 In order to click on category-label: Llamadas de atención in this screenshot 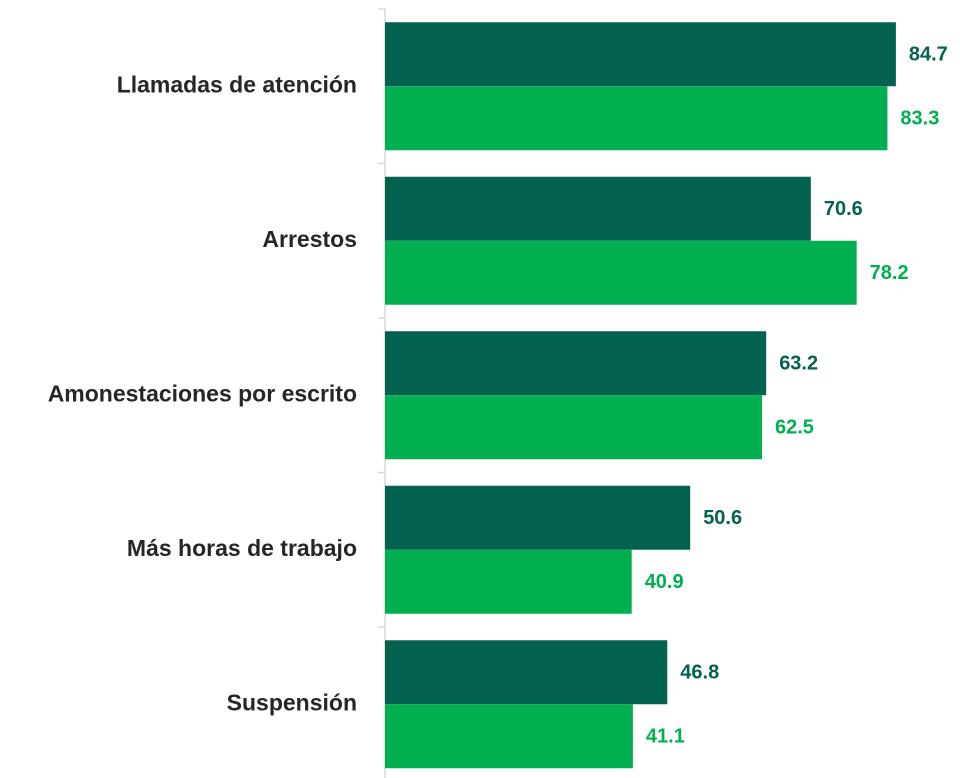, I will do `click(237, 84)`.